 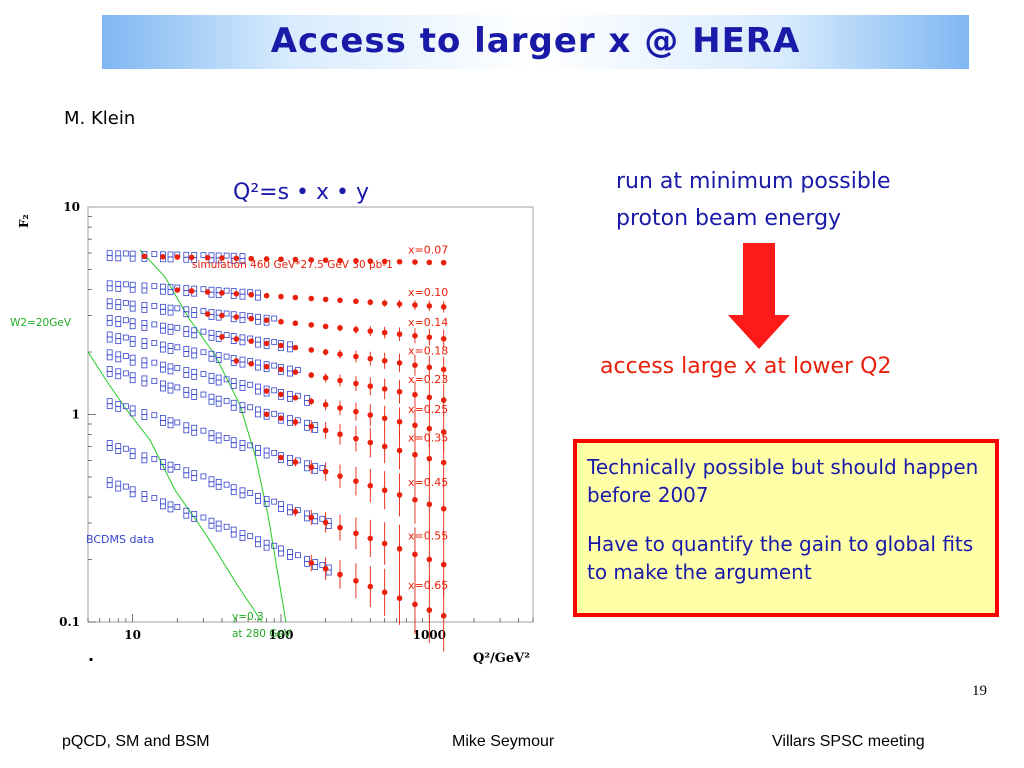 What do you see at coordinates (187, 436) in the screenshot?
I see `kinematic-curves` at bounding box center [187, 436].